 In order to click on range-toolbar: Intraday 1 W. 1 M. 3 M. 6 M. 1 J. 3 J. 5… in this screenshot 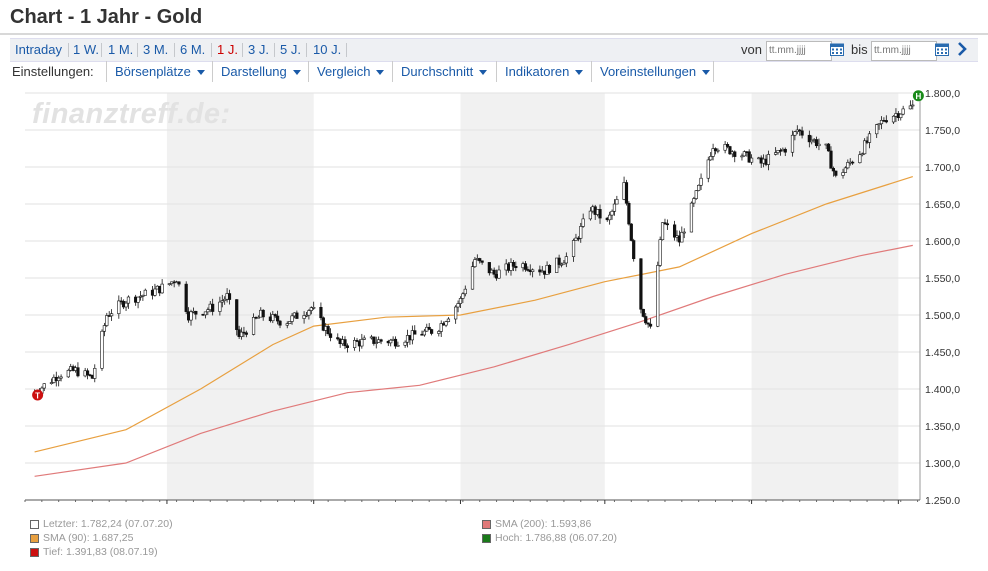, I will do `click(494, 50)`.